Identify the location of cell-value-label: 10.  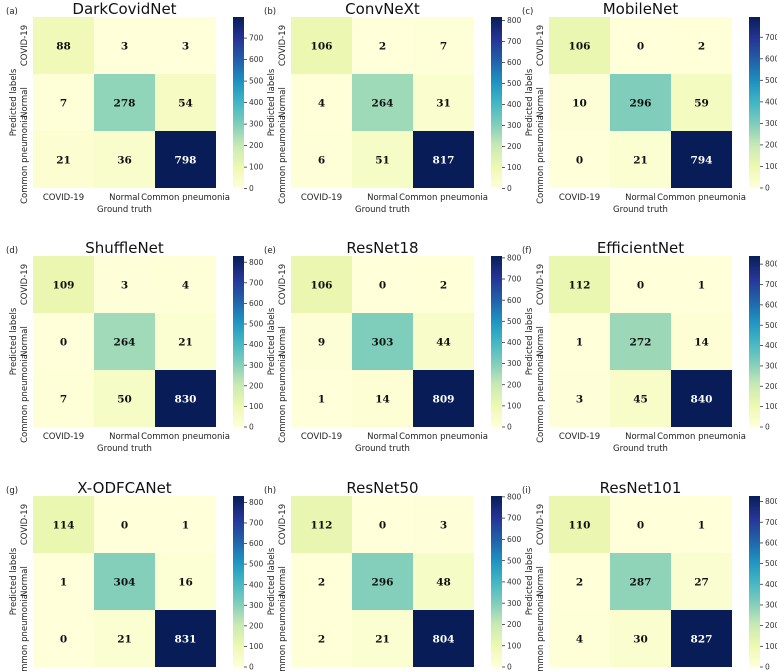
(579, 104).